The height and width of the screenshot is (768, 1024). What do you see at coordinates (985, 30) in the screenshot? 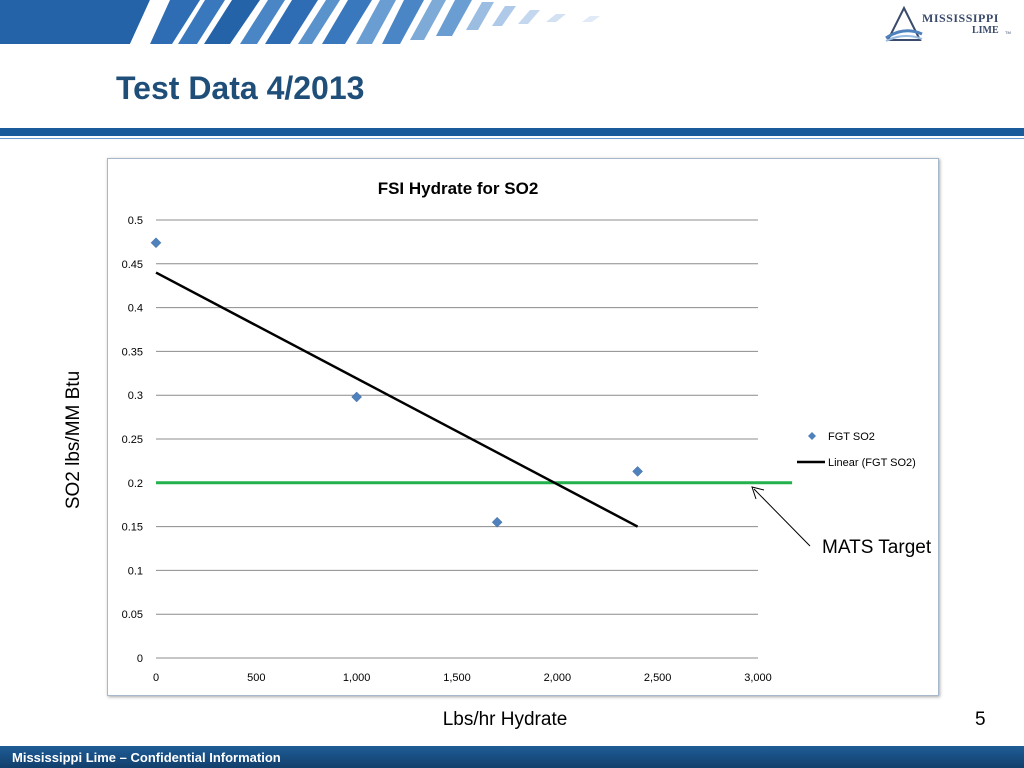
I see `logo-text-lime: LIME` at bounding box center [985, 30].